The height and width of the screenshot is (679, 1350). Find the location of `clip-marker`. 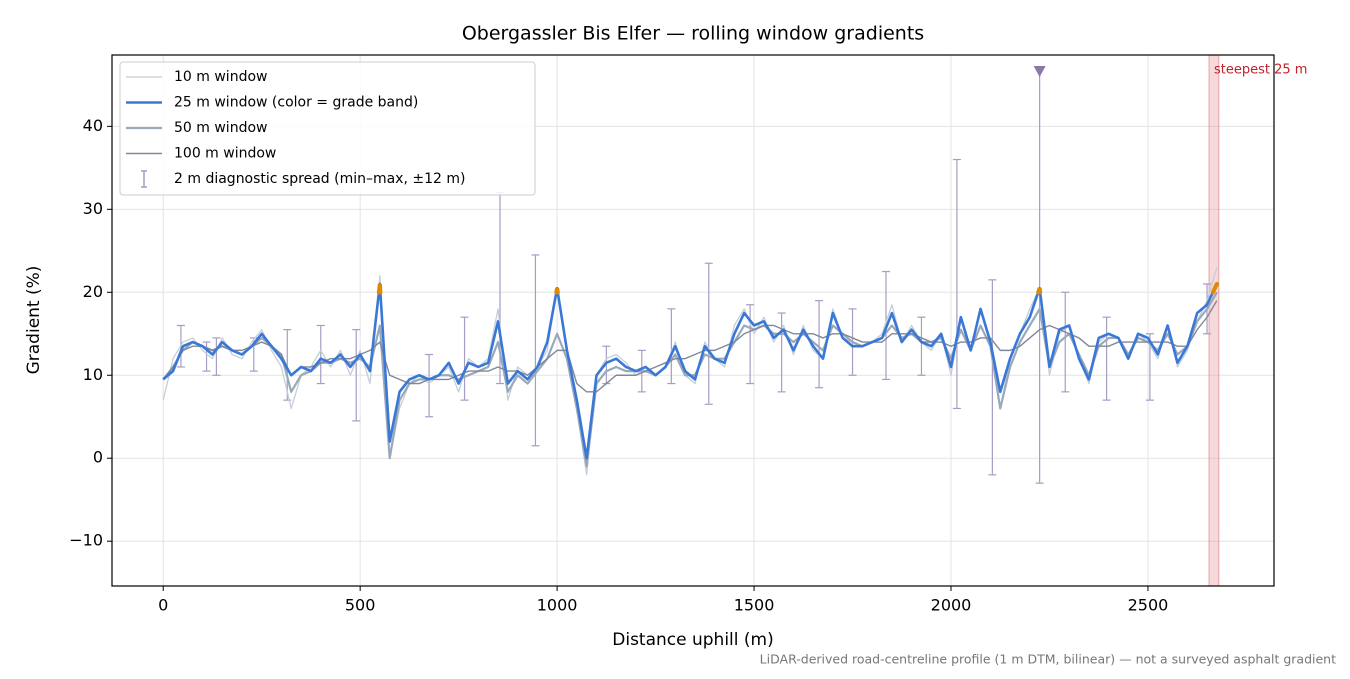

clip-marker is located at coordinates (1039, 71).